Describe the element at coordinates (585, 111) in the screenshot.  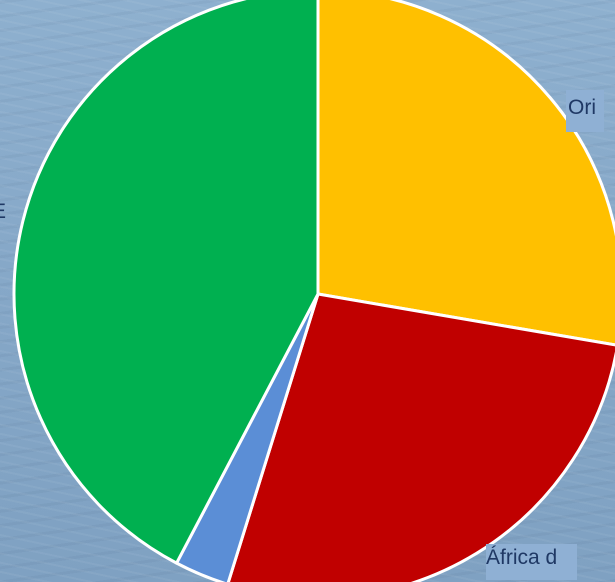
I see `slice-label-yellow: Ori` at that location.